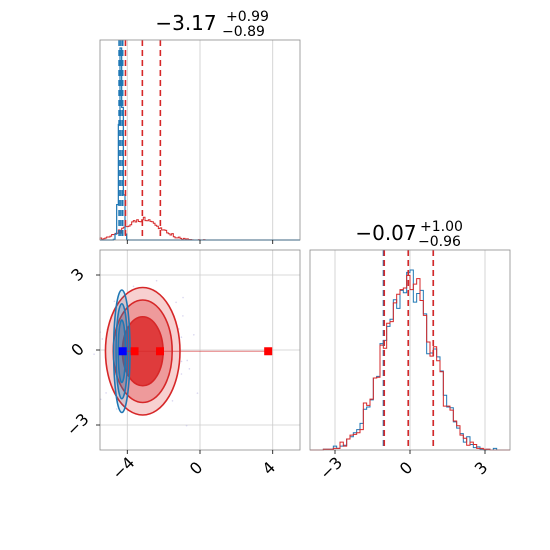 This screenshot has height=550, width=550. I want to click on panel-top-left-data, so click(199, 140).